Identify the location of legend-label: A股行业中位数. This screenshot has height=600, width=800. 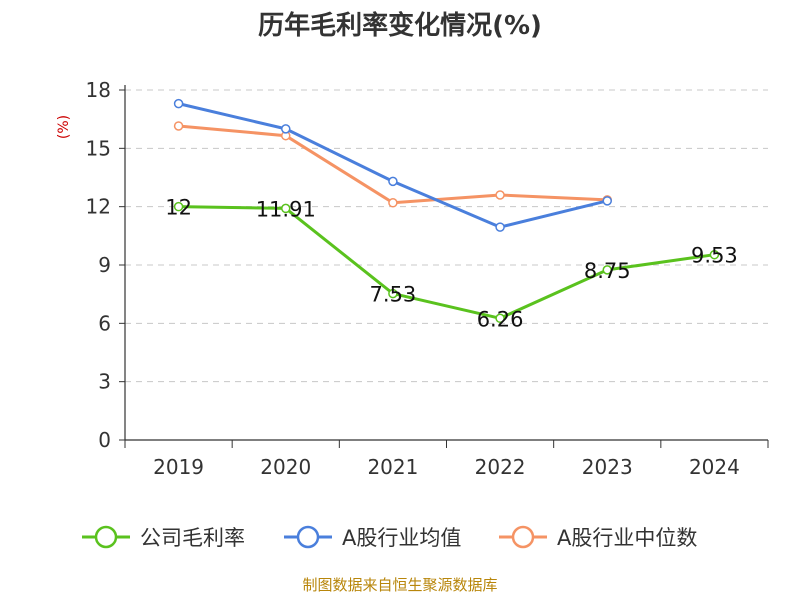
(627, 538).